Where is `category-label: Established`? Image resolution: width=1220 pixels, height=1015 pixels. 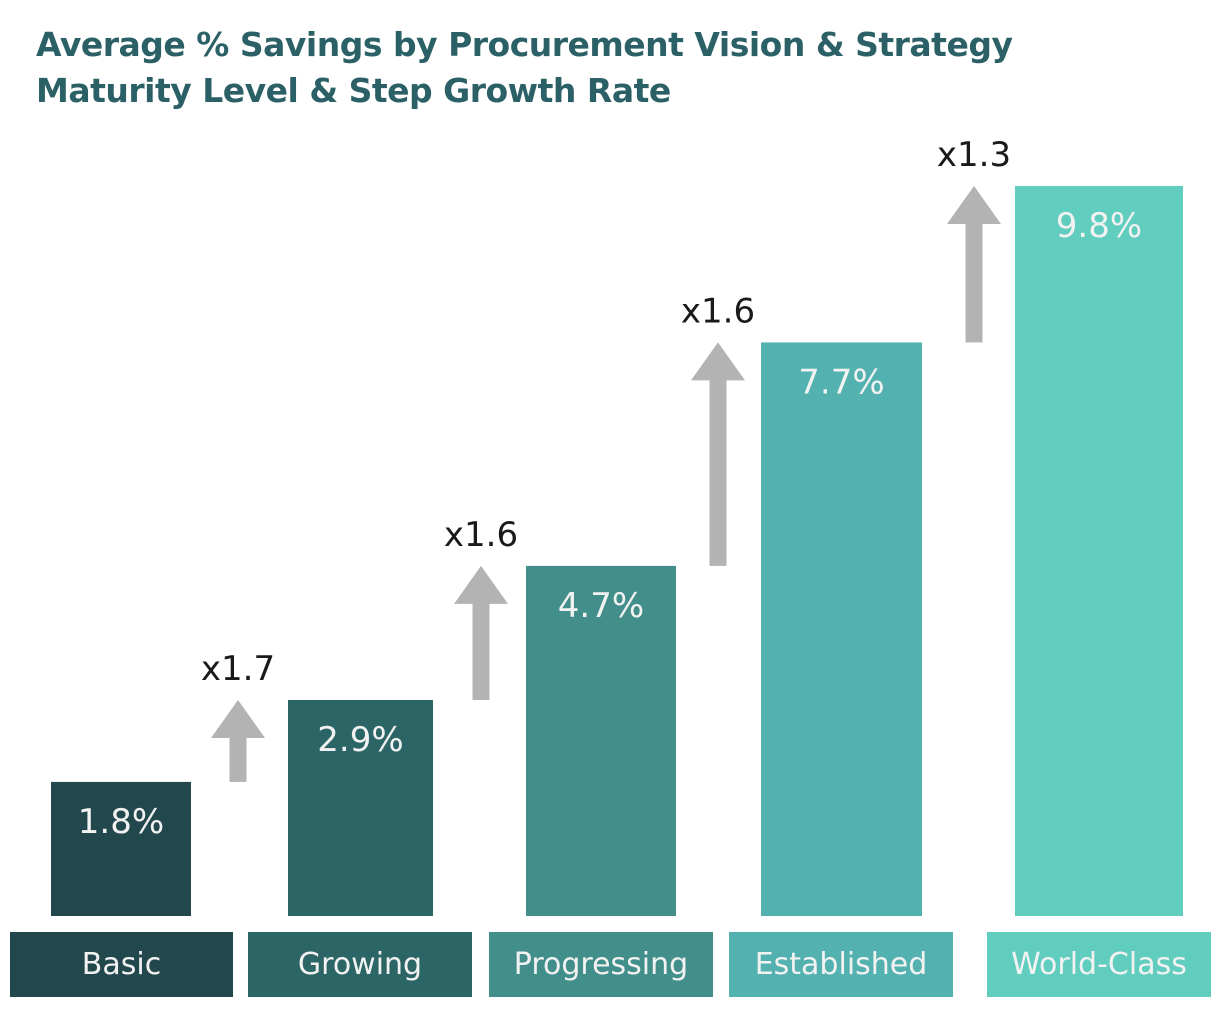
category-label: Established is located at coordinates (841, 964).